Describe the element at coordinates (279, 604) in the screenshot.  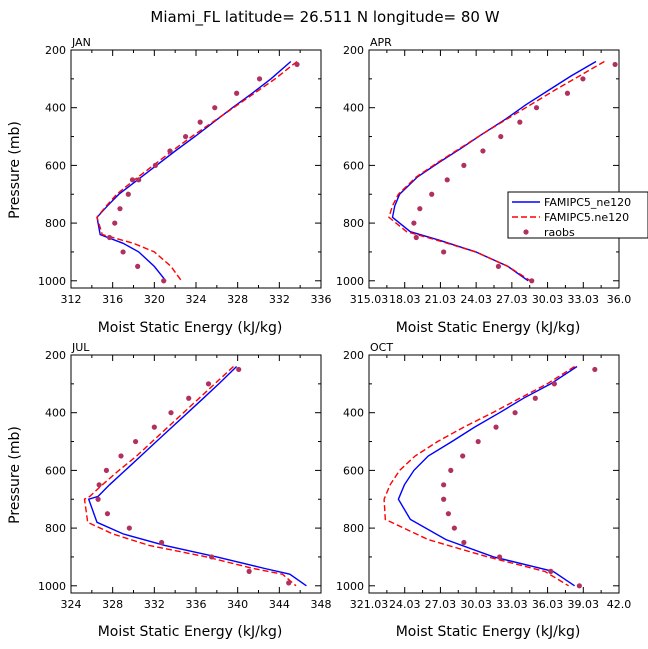
I see `xtick-label: 344` at that location.